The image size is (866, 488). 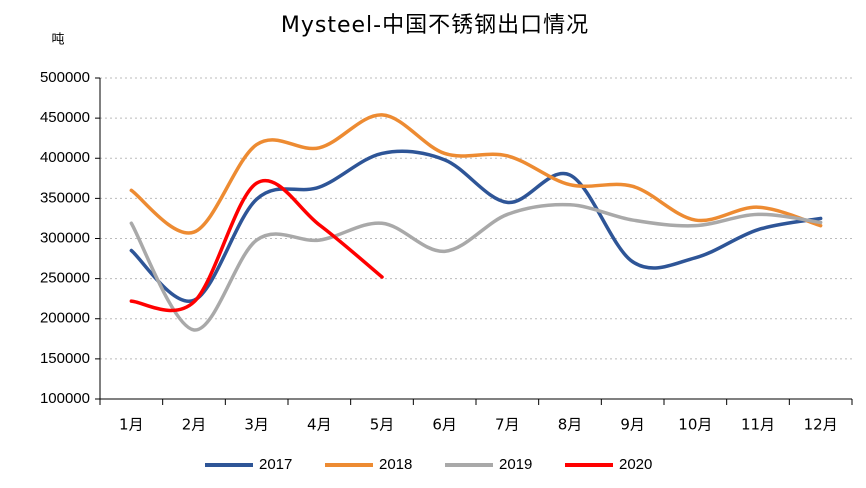 I want to click on x-tick-label: 10月, so click(x=695, y=425).